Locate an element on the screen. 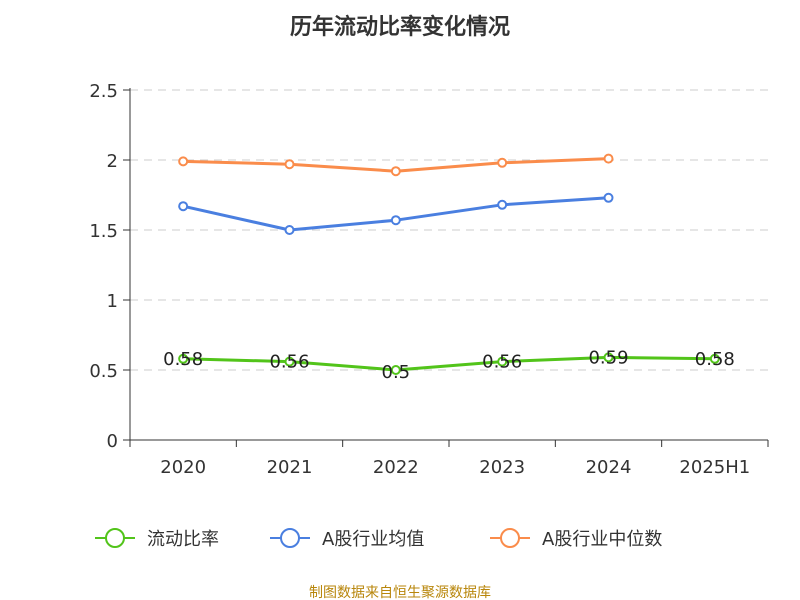 This screenshot has width=800, height=600. legend-item-2: A股行业中位数 is located at coordinates (576, 539).